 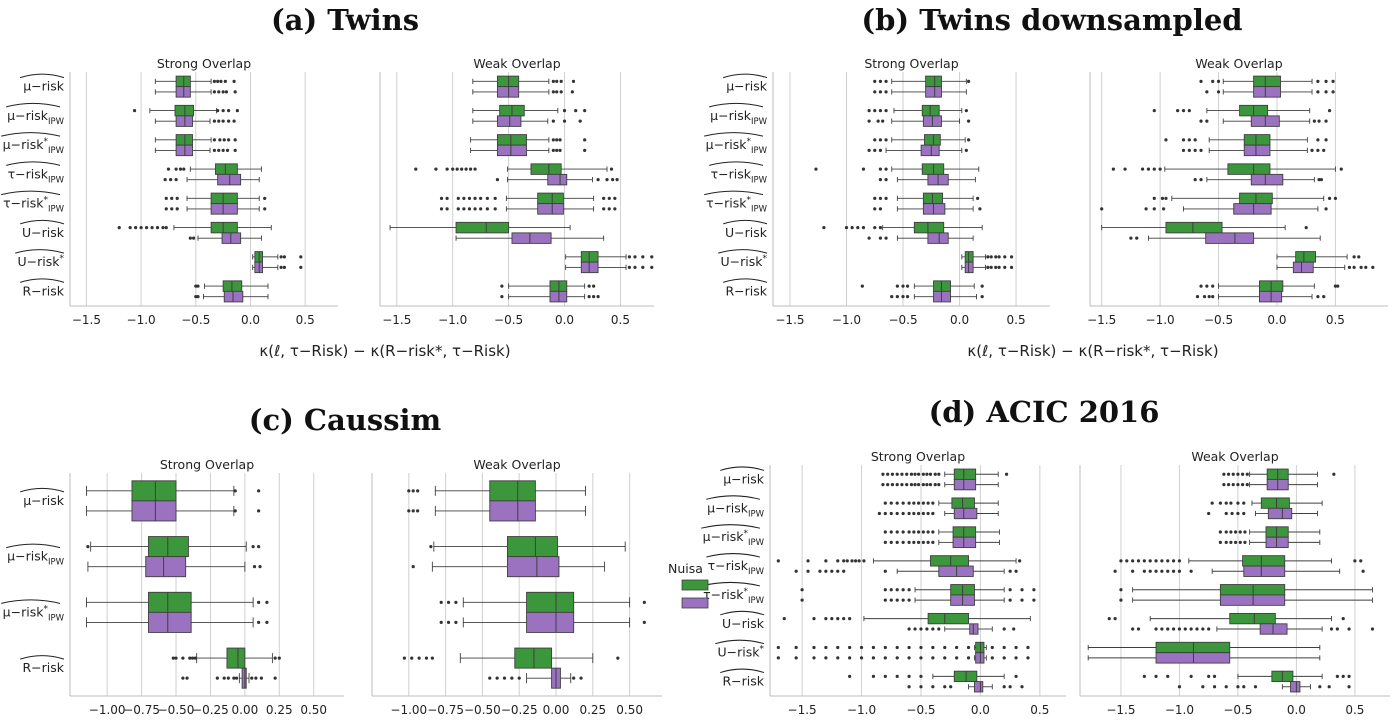 What do you see at coordinates (34, 205) in the screenshot?
I see `y-tick-label: τ−risk*IPW` at bounding box center [34, 205].